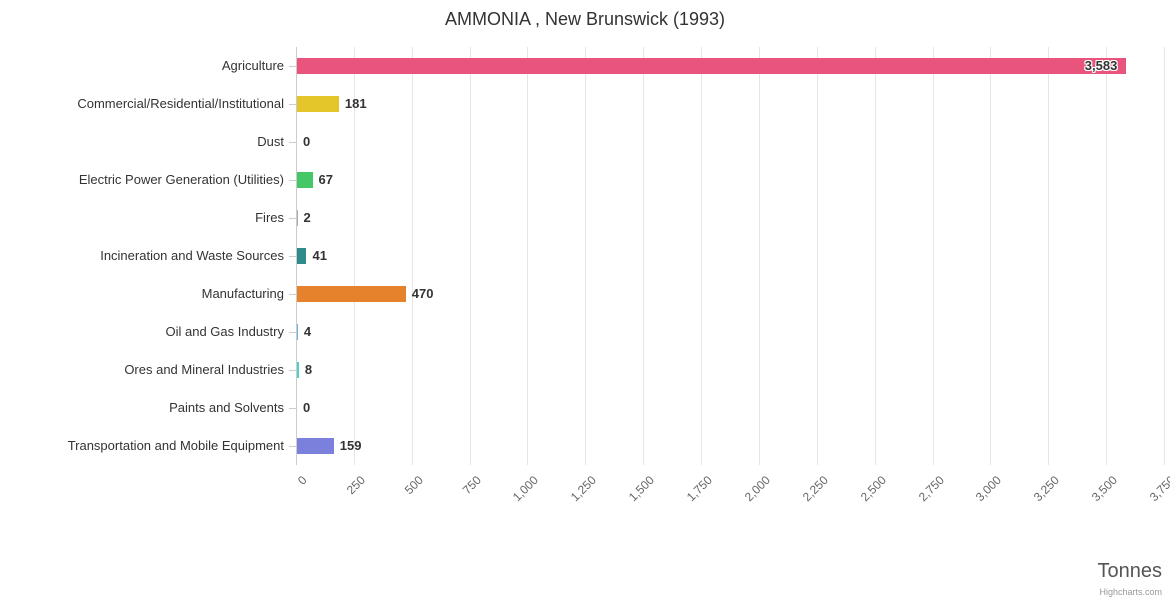  I want to click on highcharts-credit: Highcharts.com, so click(1130, 592).